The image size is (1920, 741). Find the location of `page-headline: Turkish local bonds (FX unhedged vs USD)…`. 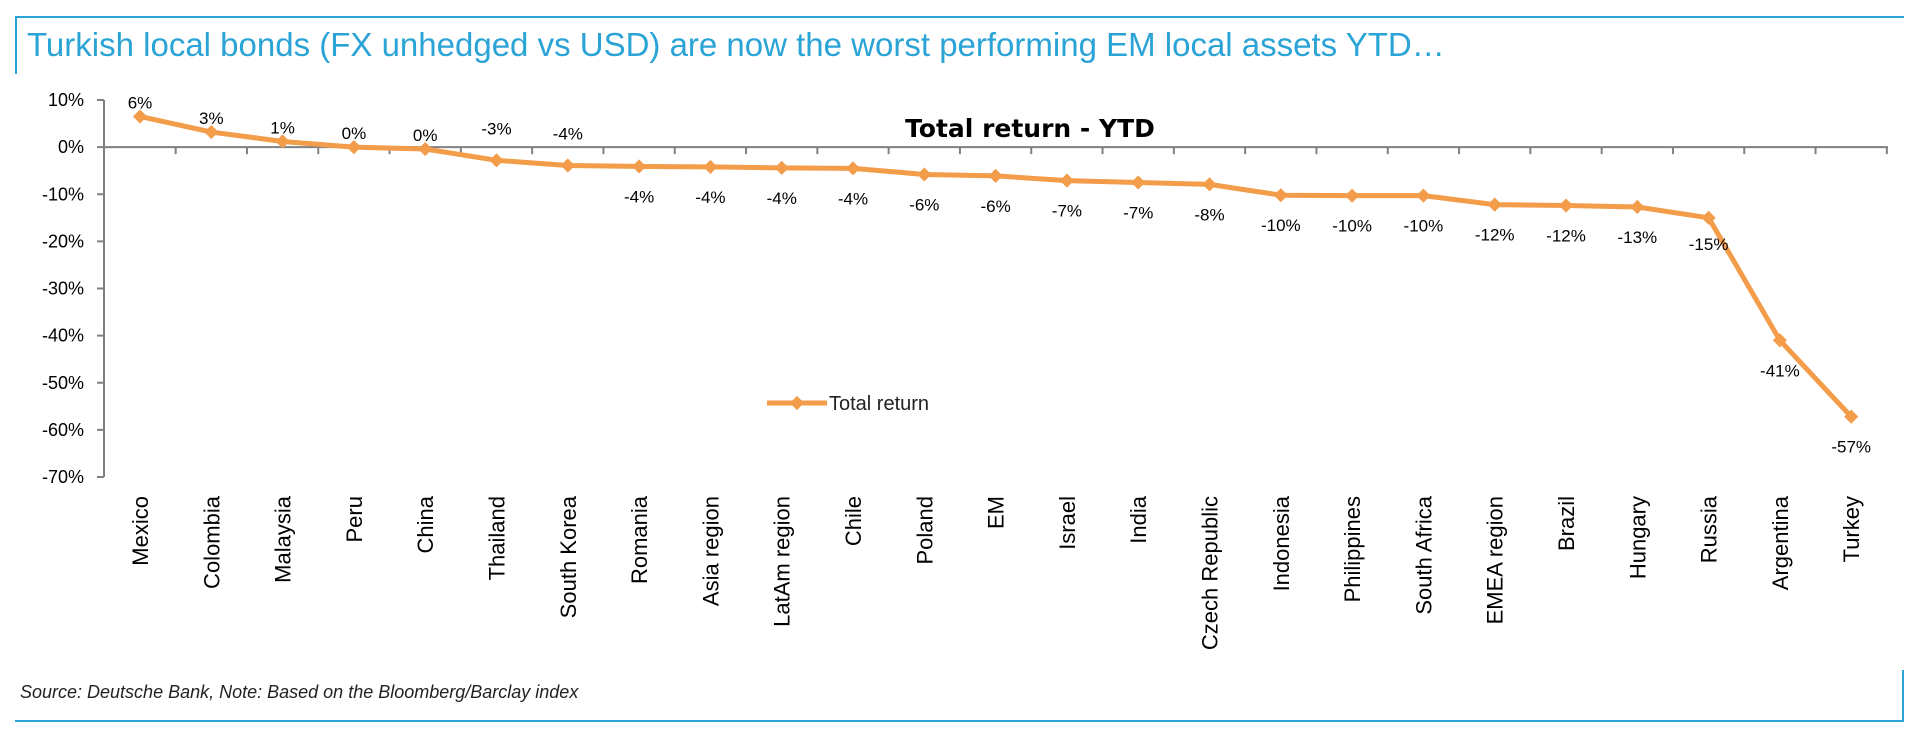

page-headline: Turkish local bonds (FX unhedged vs USD)… is located at coordinates (736, 44).